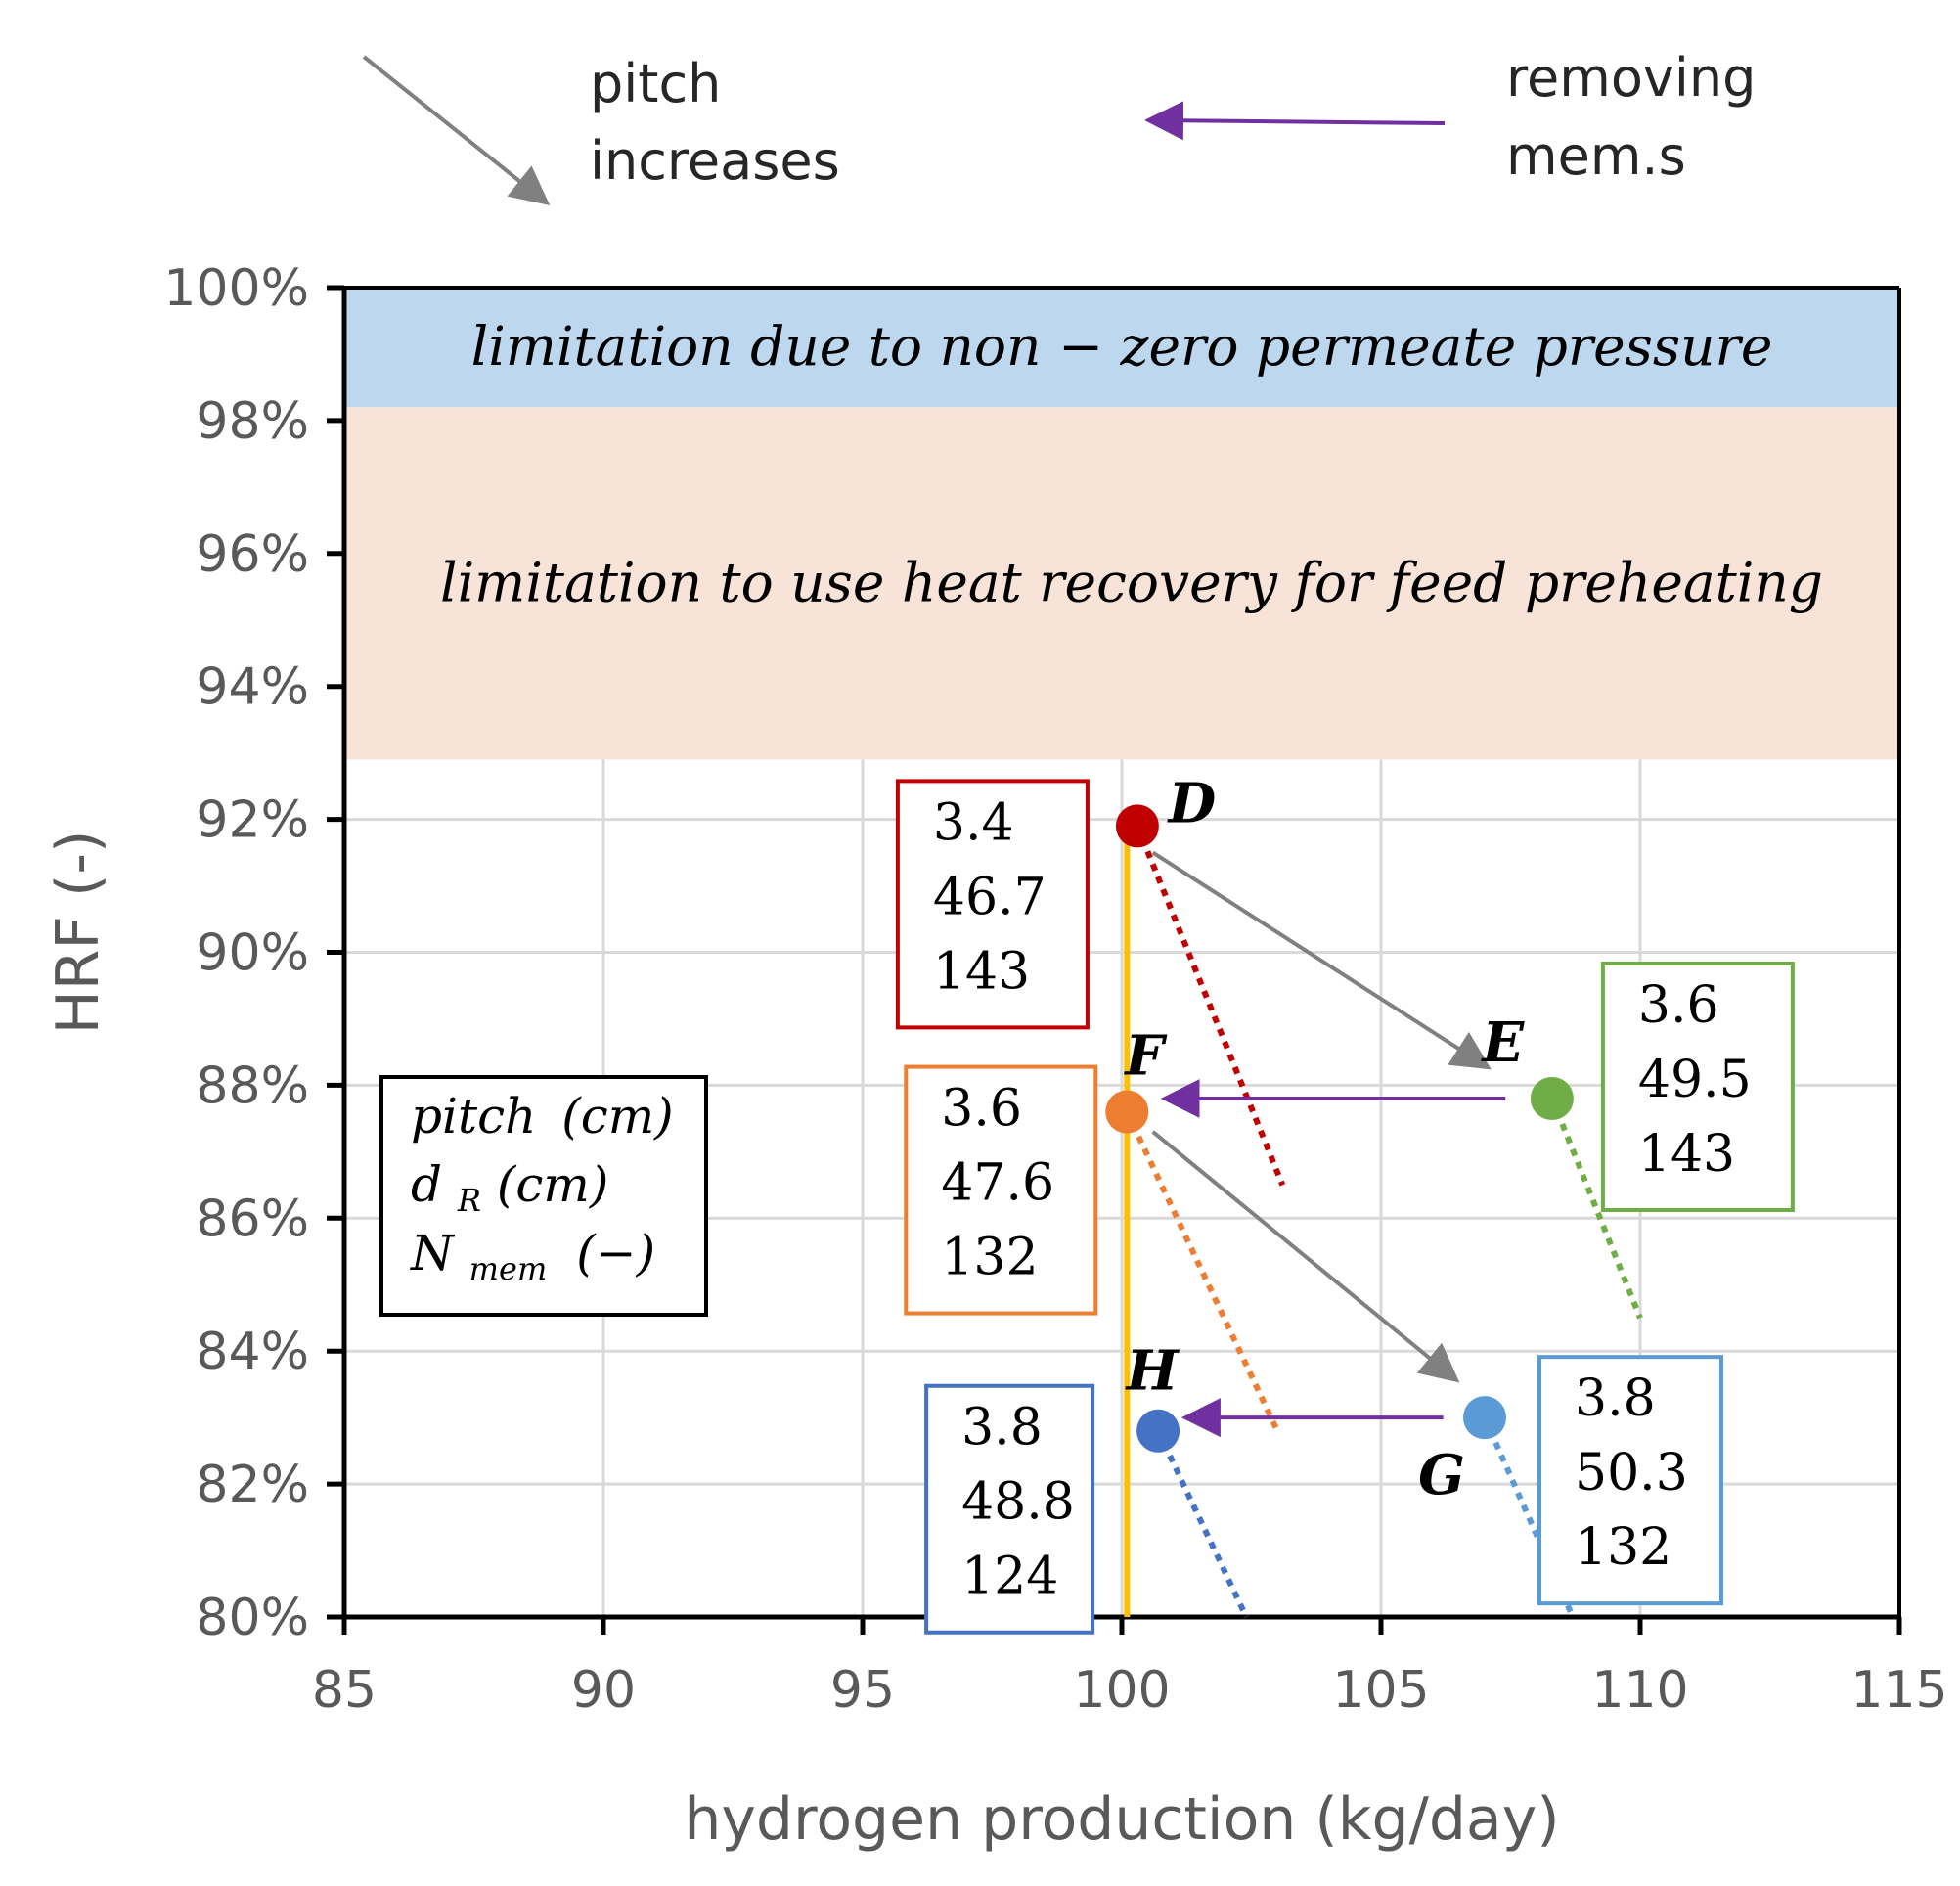 The width and height of the screenshot is (1960, 1886). Describe the element at coordinates (508, 1268) in the screenshot. I see `legend-nmem-sub: mem` at that location.